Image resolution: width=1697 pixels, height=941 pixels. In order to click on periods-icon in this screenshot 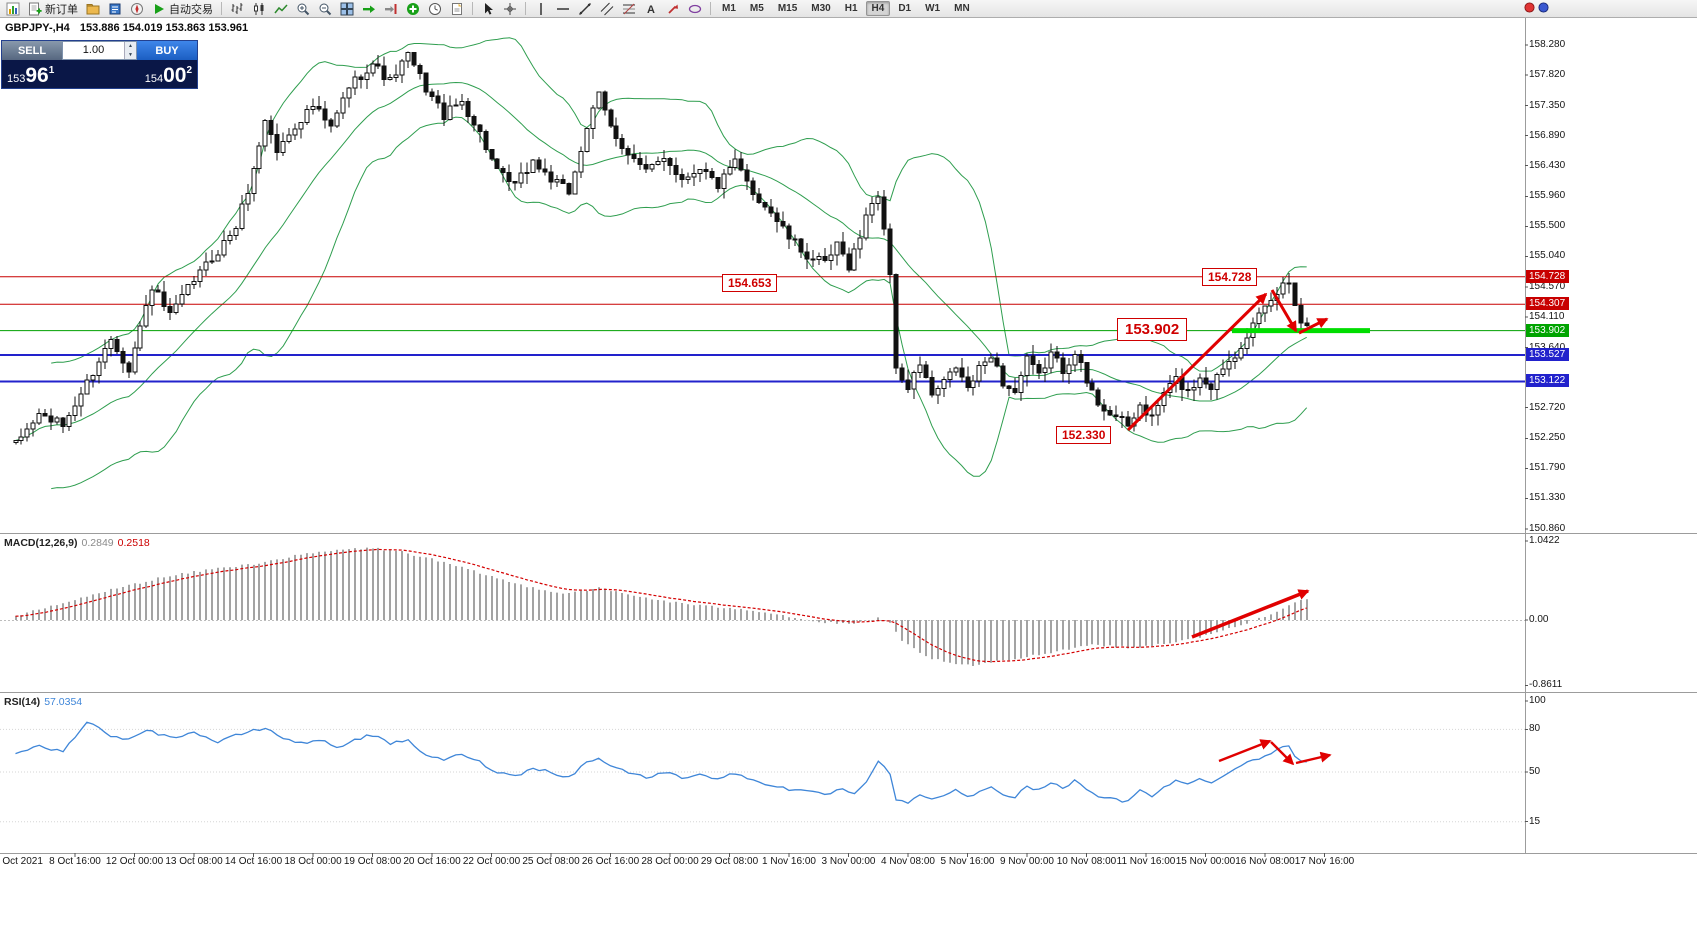, I will do `click(435, 9)`.